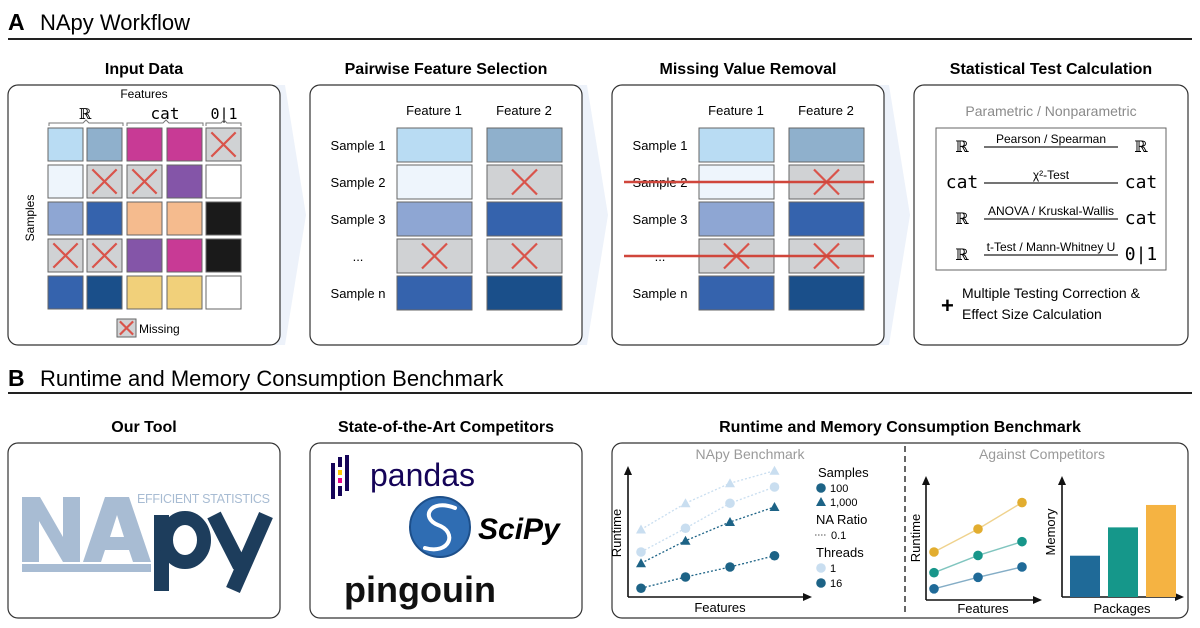  What do you see at coordinates (826, 110) in the screenshot?
I see `column-header: Feature 2` at bounding box center [826, 110].